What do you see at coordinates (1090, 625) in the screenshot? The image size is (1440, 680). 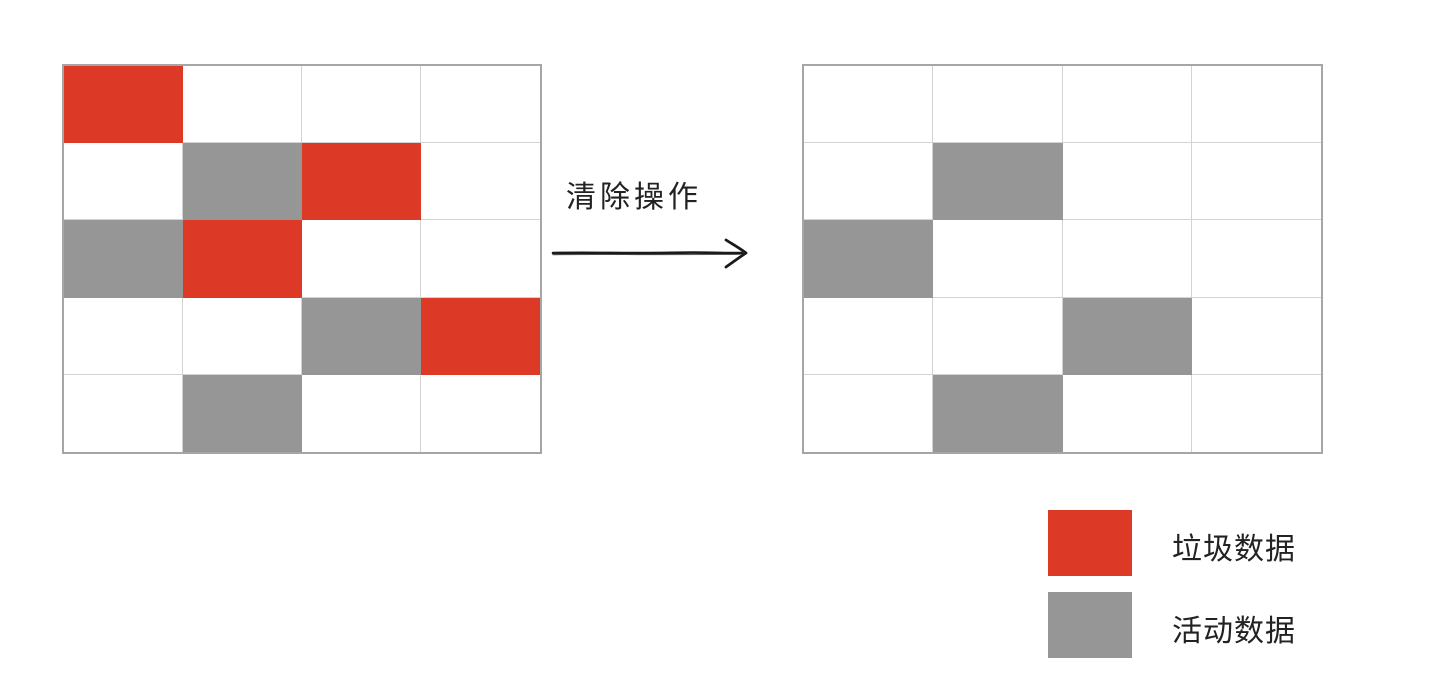 I see `active-swatch` at bounding box center [1090, 625].